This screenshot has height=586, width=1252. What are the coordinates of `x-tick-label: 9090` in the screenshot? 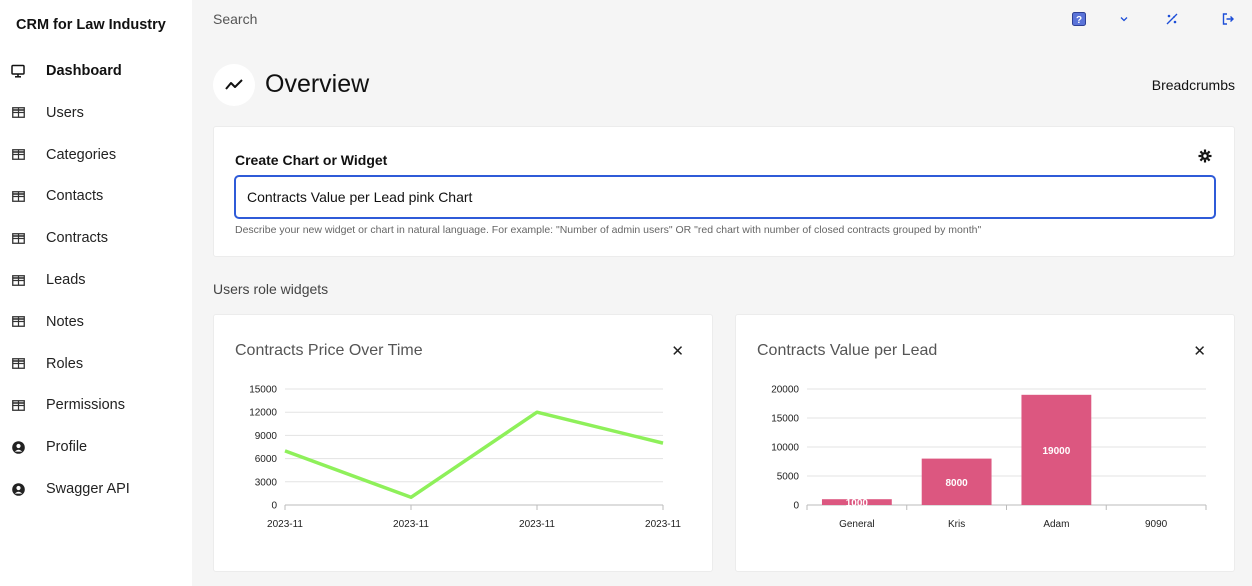 It's located at (1156, 524).